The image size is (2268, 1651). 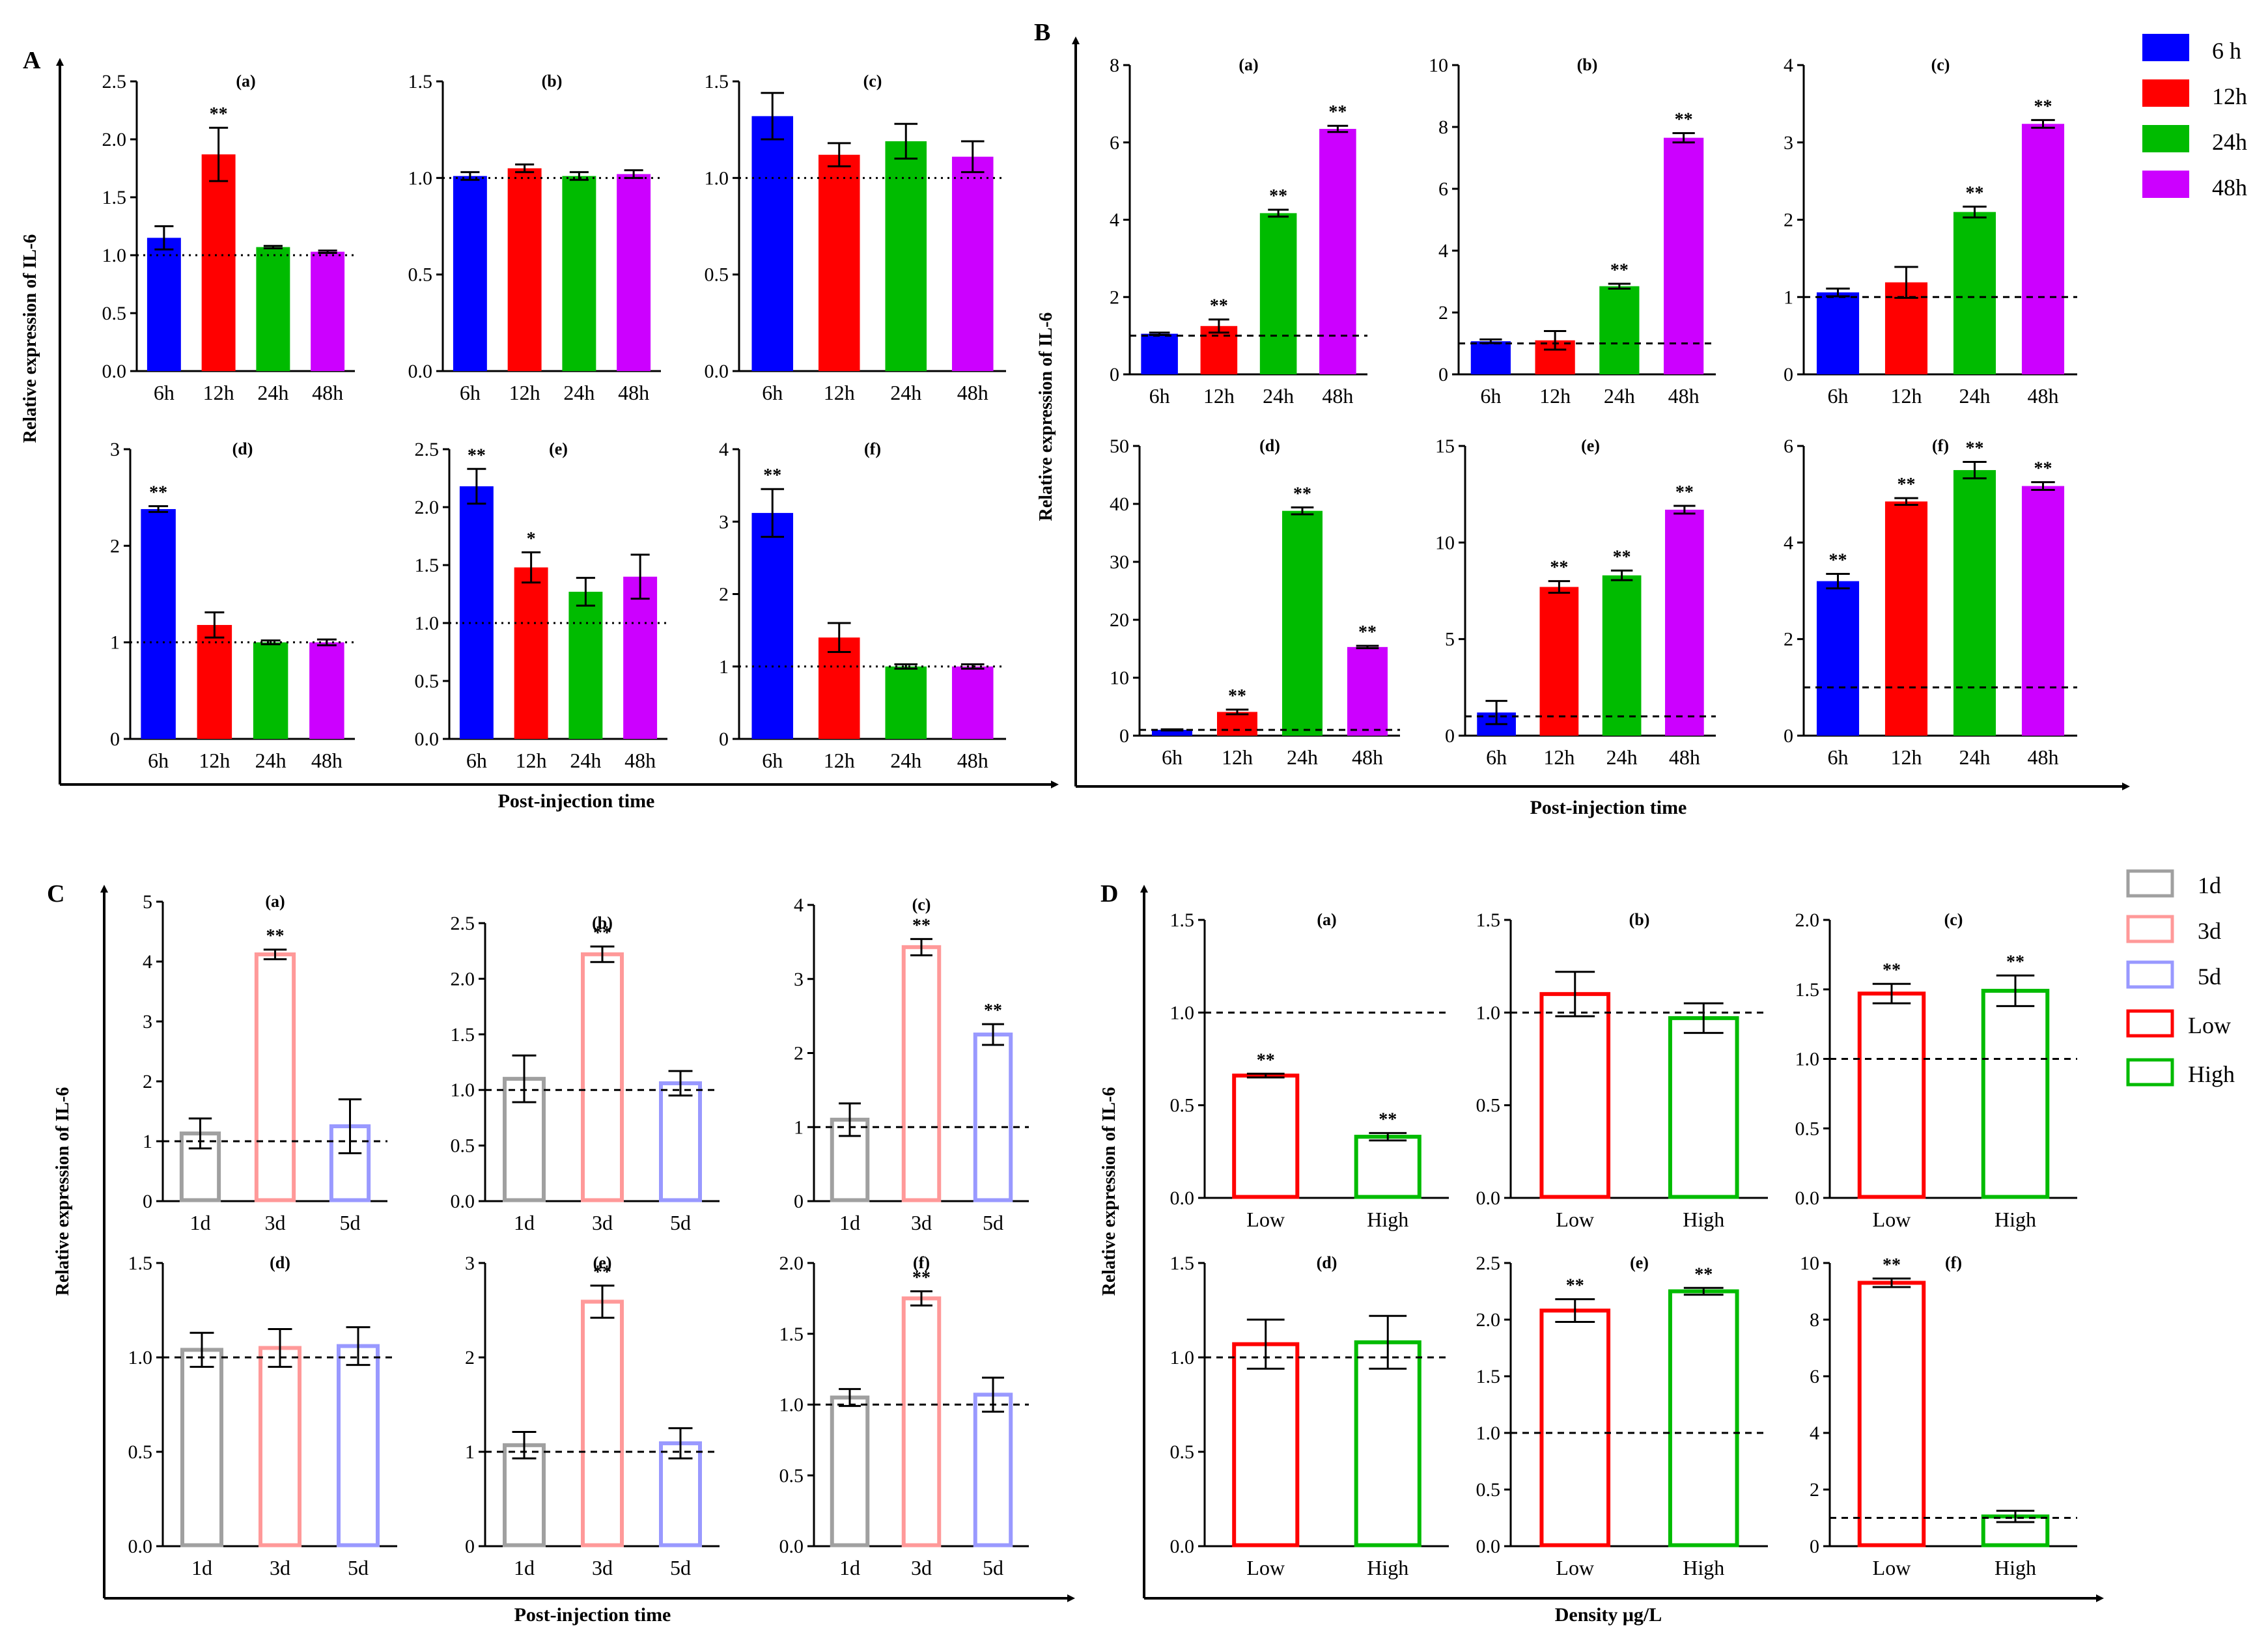 I want to click on subplot-a-d: 0 1 2 3 (d) ** 6h 12h 24h 48h, so click(x=233, y=605).